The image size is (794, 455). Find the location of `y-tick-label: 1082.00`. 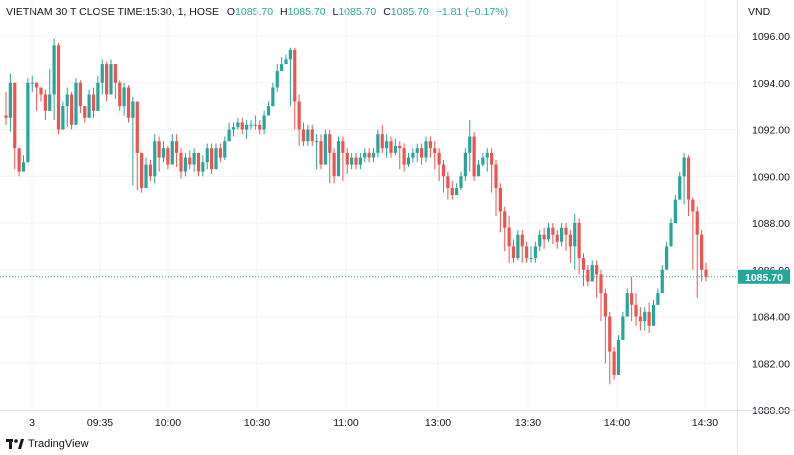

y-tick-label: 1082.00 is located at coordinates (771, 364).